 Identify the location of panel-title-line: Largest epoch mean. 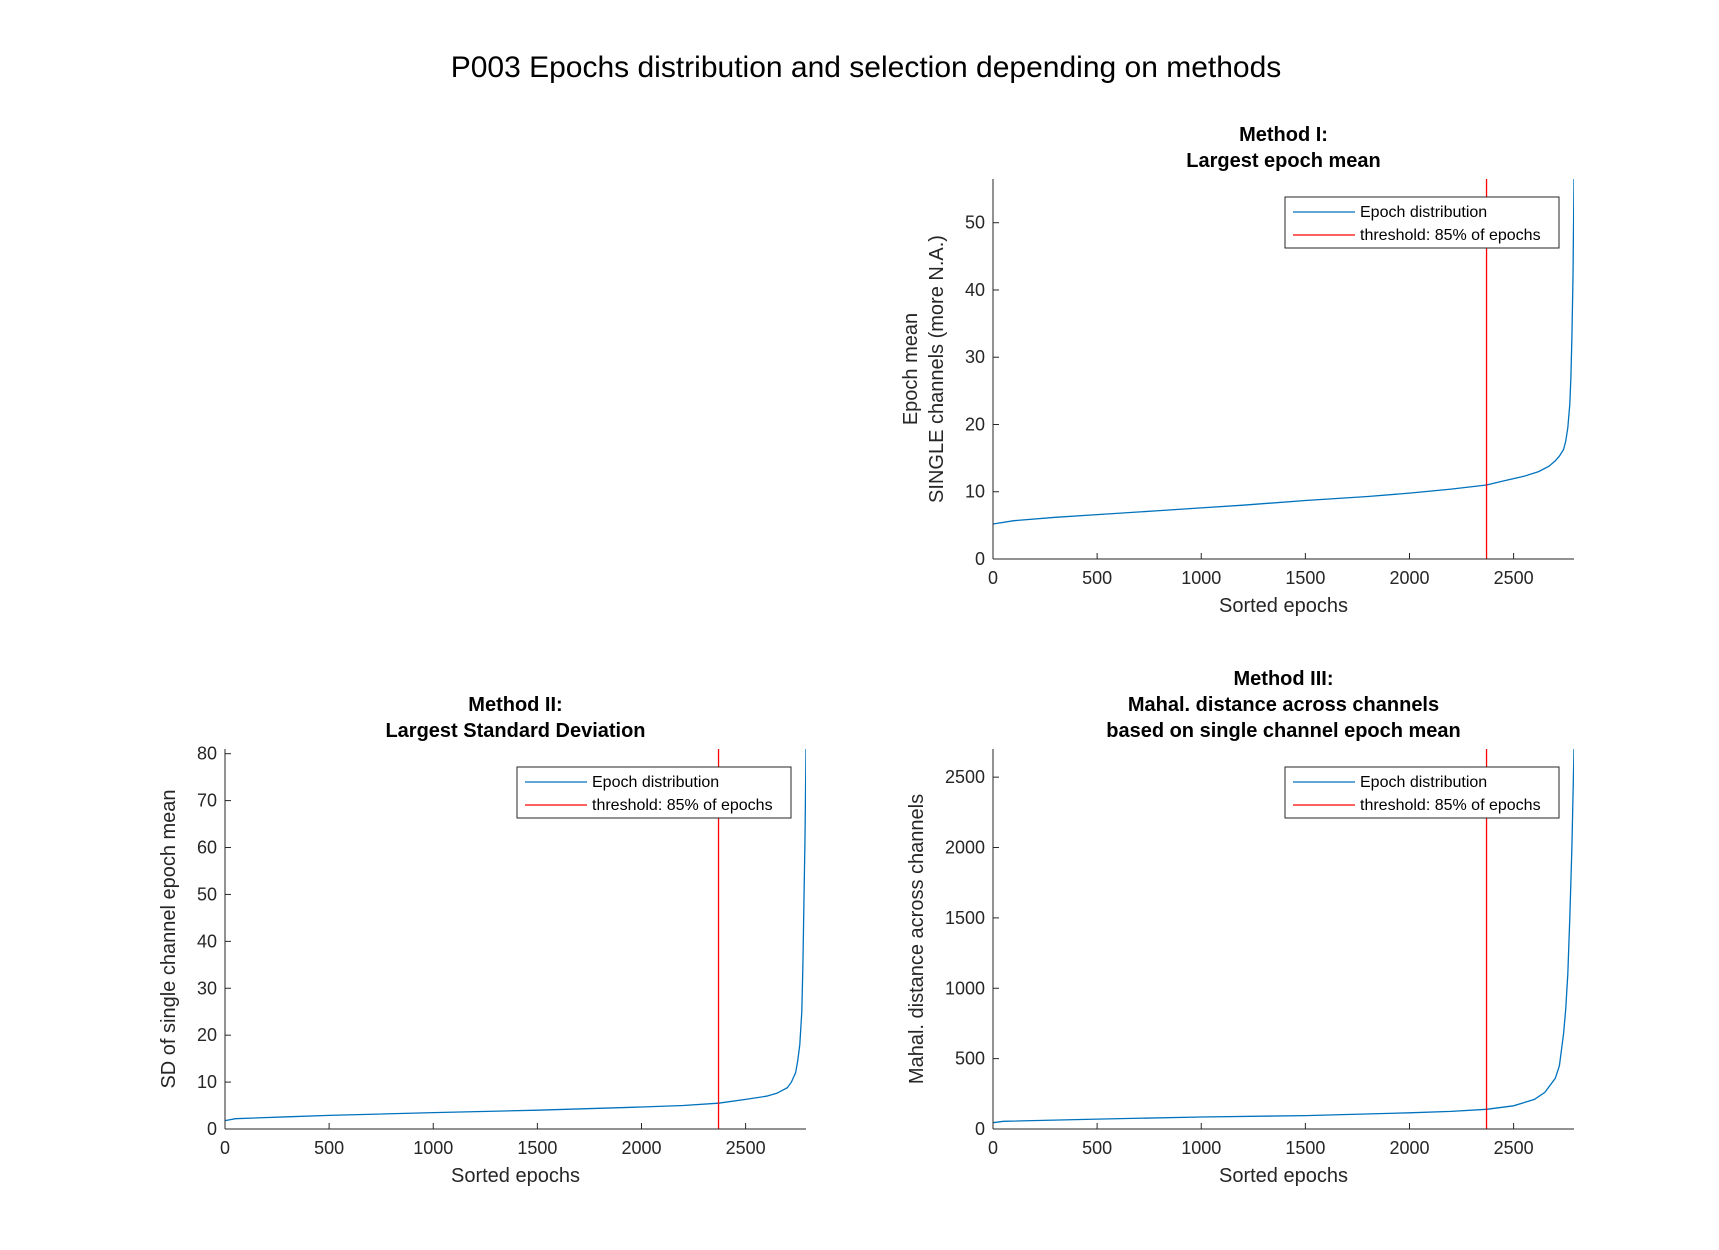
(1283, 161).